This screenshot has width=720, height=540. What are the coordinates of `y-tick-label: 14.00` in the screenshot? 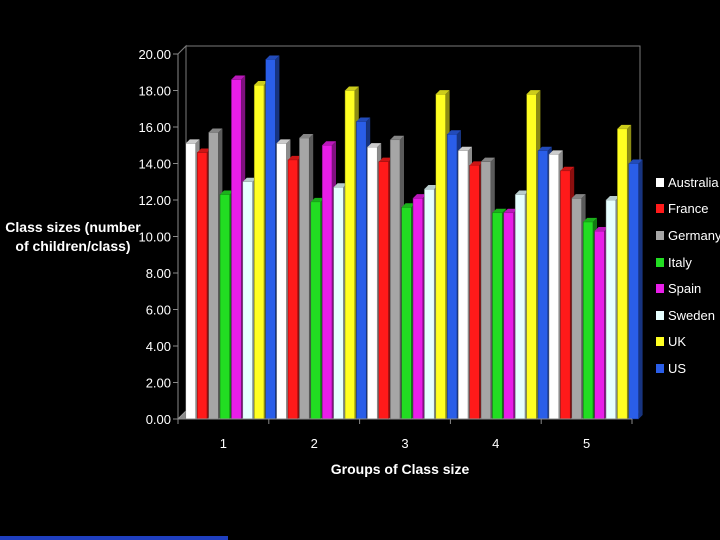 It's located at (154, 164).